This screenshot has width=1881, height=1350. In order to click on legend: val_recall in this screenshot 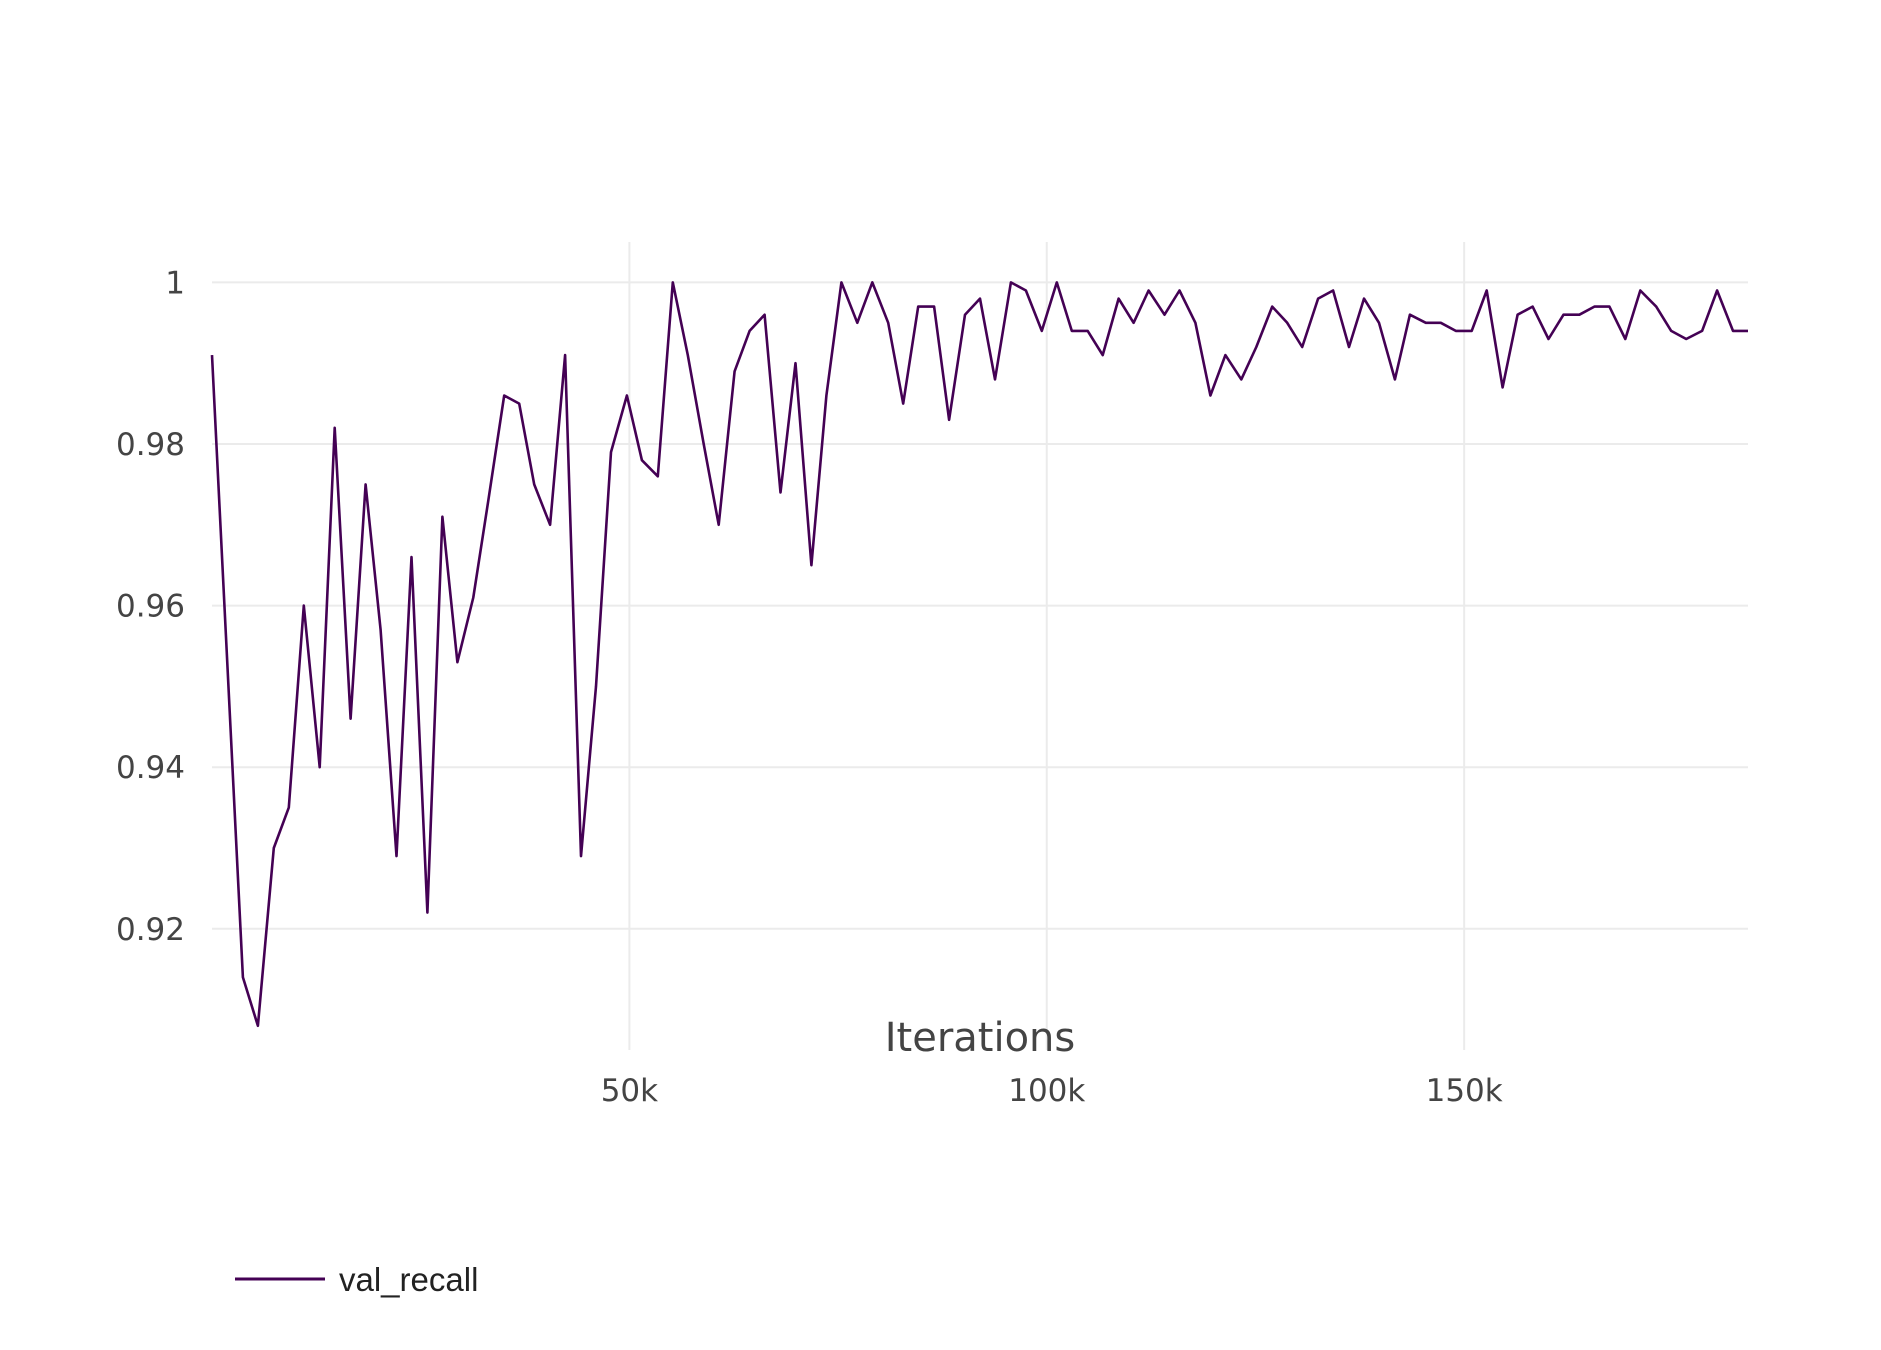, I will do `click(356, 1279)`.